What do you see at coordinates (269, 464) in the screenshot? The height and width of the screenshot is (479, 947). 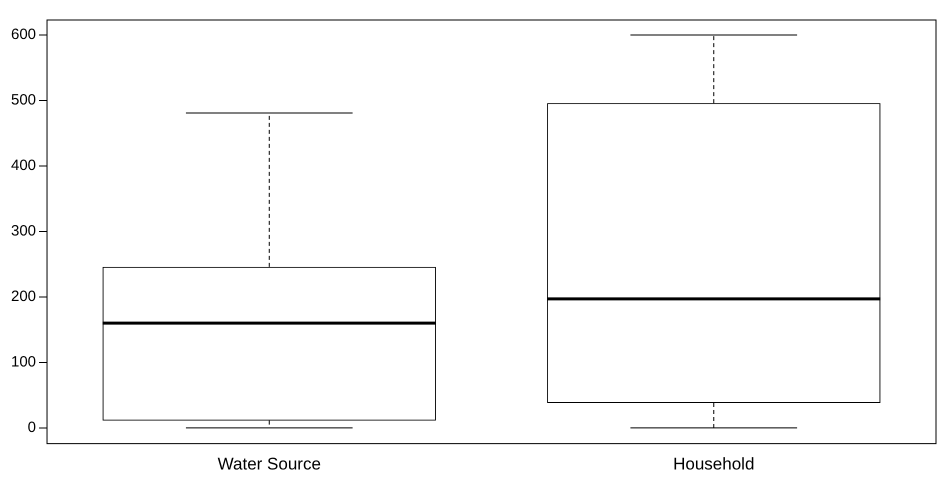 I see `x-tick-label: Water Source` at bounding box center [269, 464].